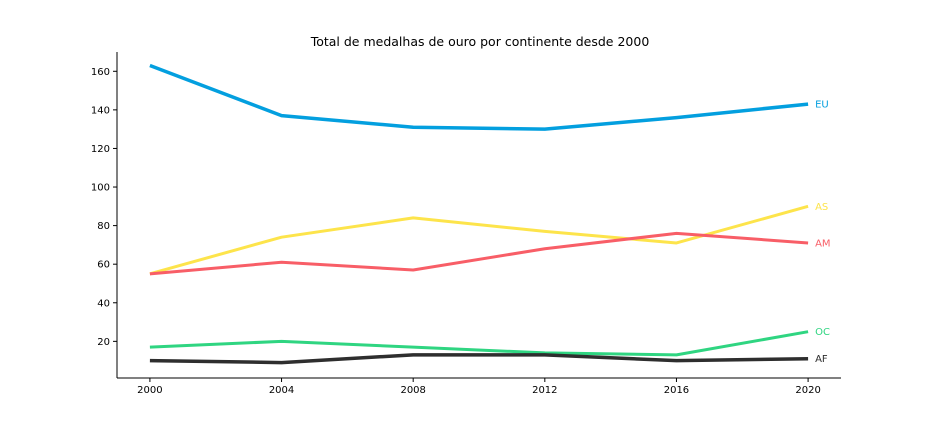 This screenshot has width=936, height=432. What do you see at coordinates (479, 97) in the screenshot?
I see `series-line-eu` at bounding box center [479, 97].